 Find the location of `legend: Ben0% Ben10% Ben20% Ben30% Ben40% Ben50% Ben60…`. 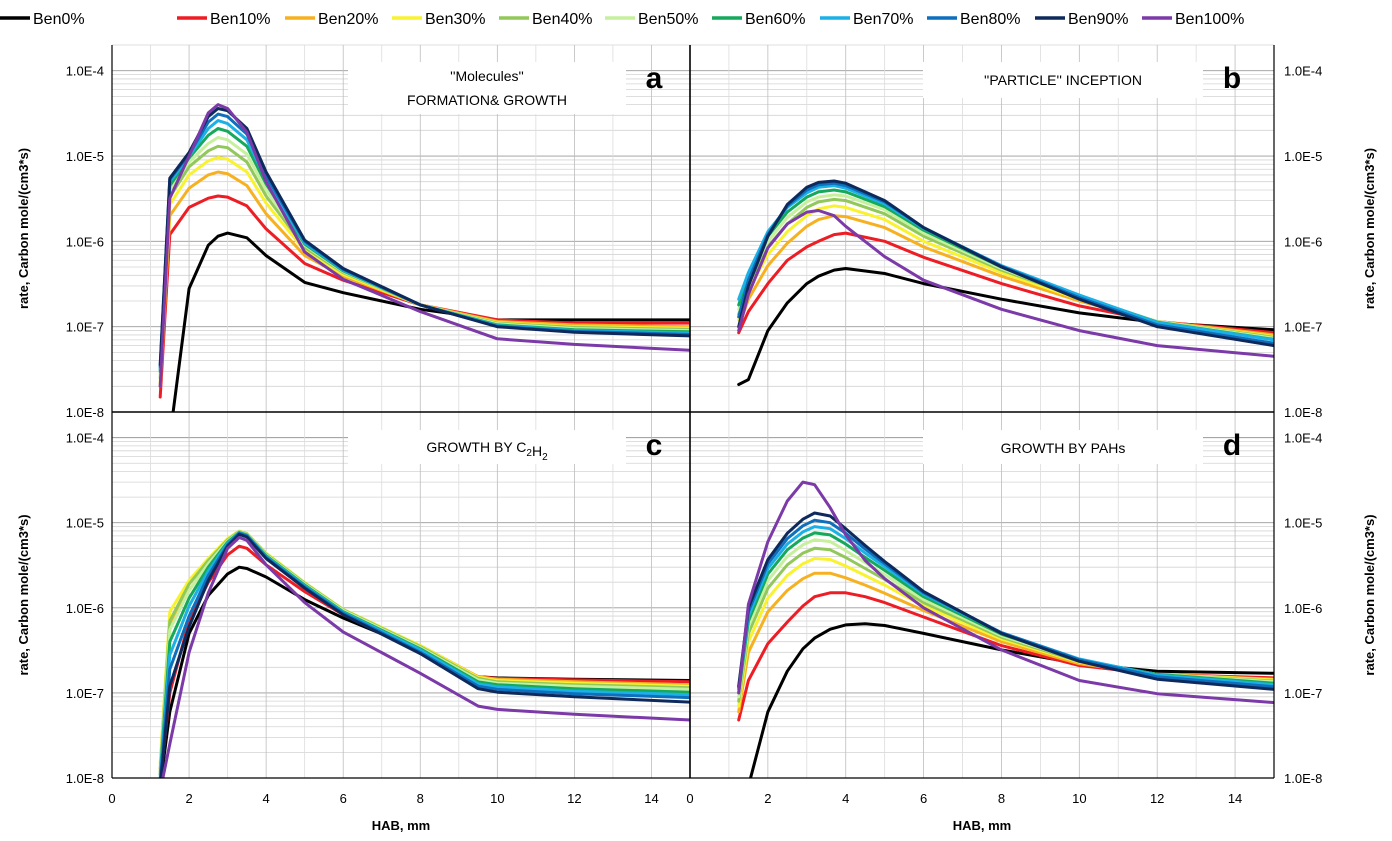

legend: Ben0% Ben10% Ben20% Ben30% Ben40% Ben50% Ben60… is located at coordinates (622, 19).